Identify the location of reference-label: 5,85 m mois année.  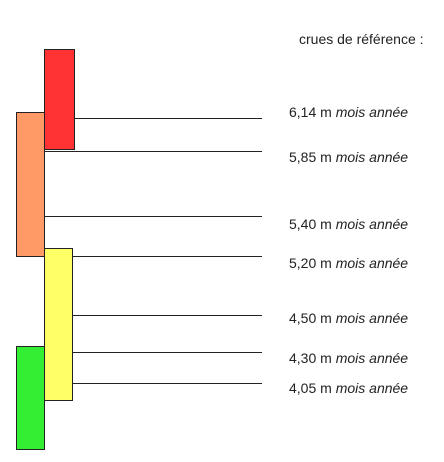
(348, 157).